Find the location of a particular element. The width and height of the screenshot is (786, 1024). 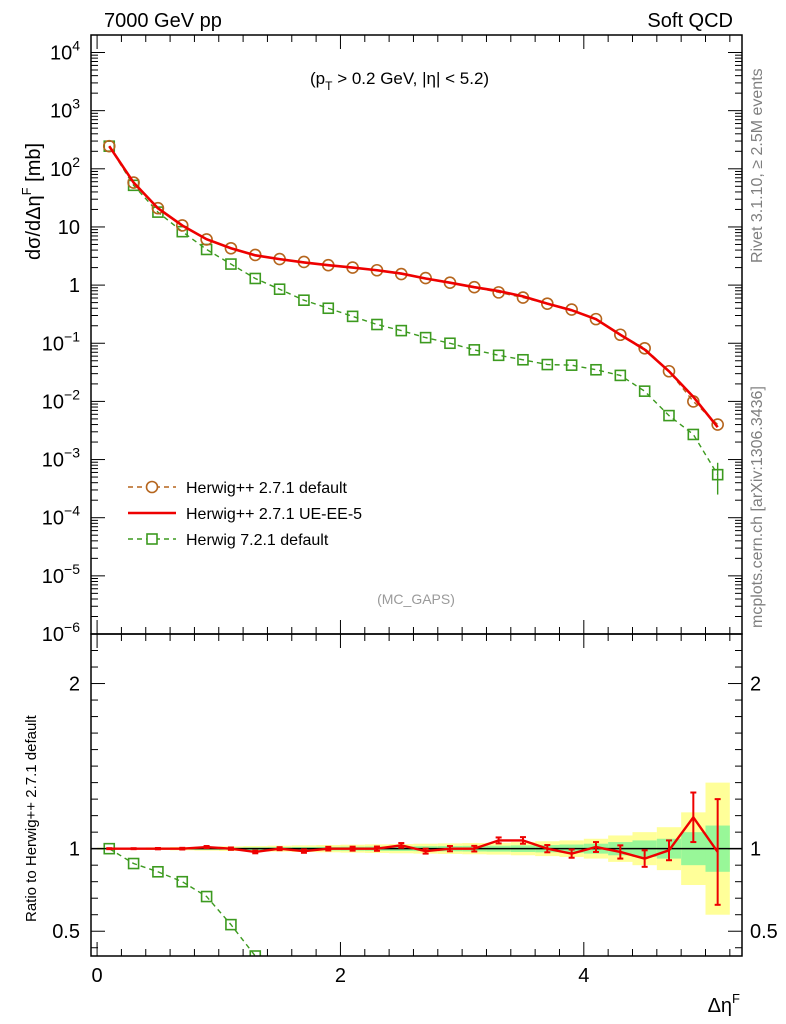

ratio-y-tick-label-right: 0.5 is located at coordinates (764, 932).